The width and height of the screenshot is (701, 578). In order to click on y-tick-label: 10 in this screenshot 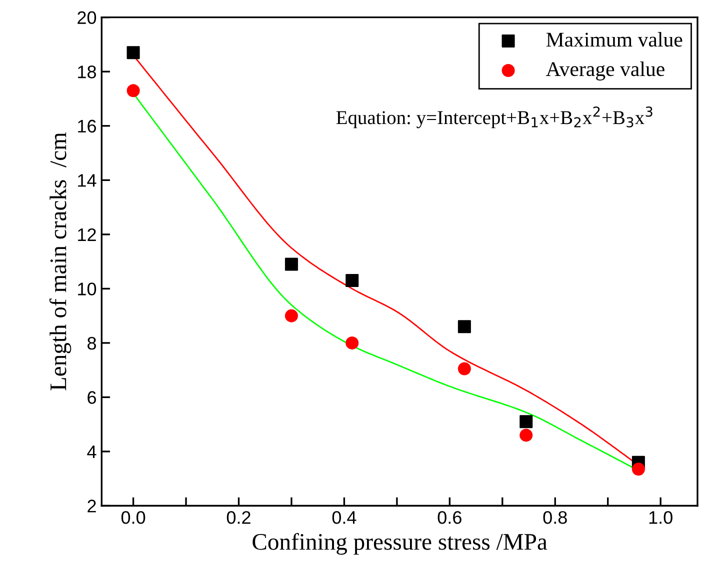, I will do `click(87, 289)`.